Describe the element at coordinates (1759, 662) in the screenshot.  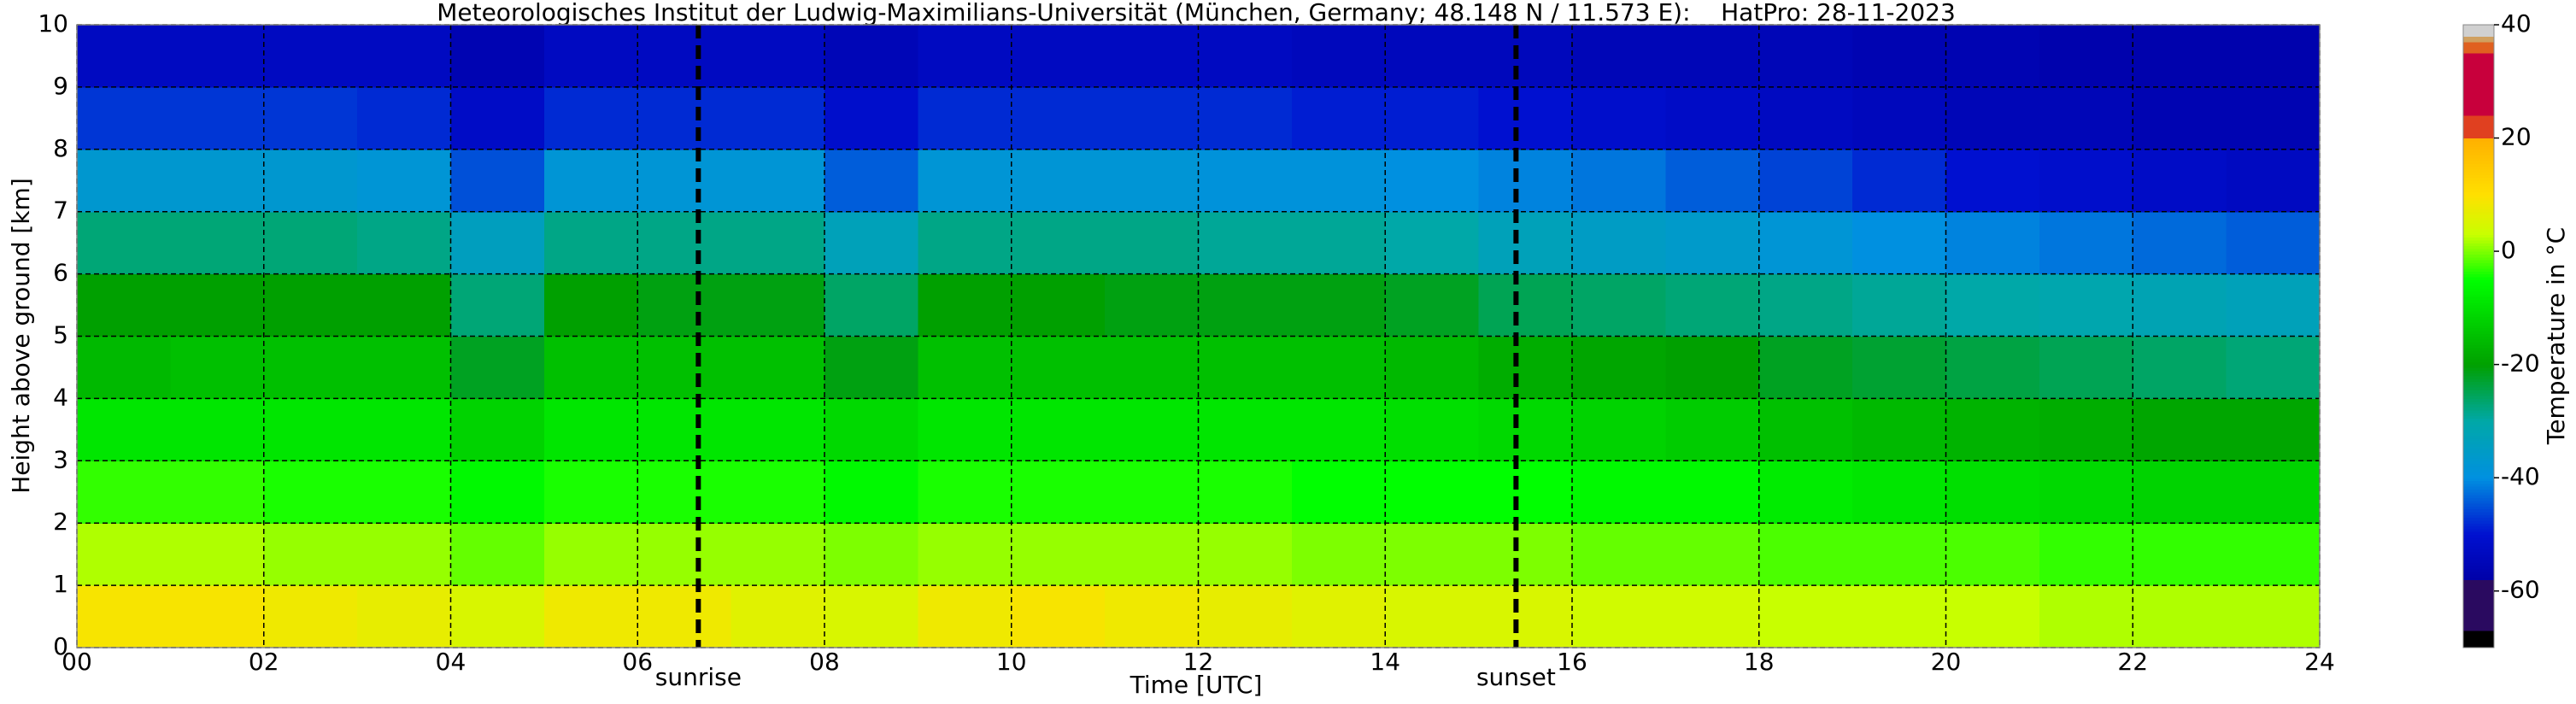
I see `x-tick-label: 18` at that location.